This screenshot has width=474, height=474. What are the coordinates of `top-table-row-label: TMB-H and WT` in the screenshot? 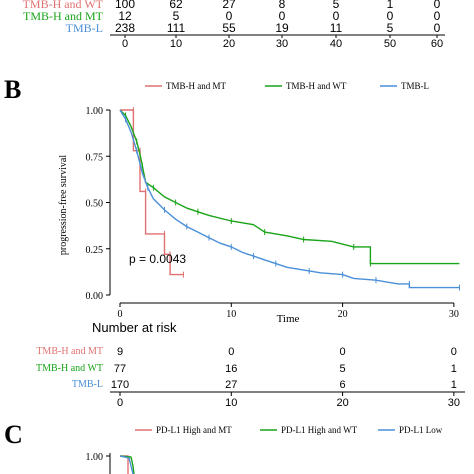 It's located at (63, 5).